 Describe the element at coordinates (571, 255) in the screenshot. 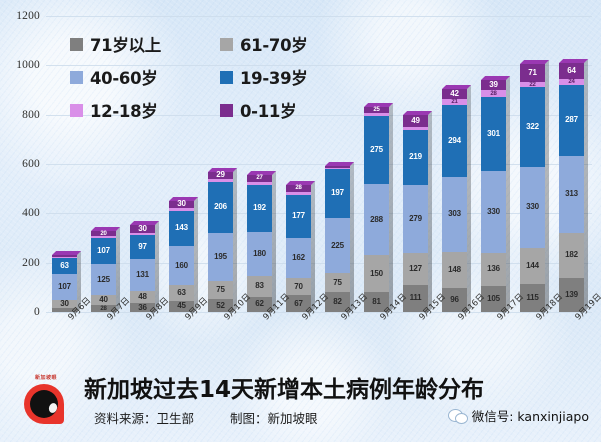

I see `bar-segment: 182` at that location.